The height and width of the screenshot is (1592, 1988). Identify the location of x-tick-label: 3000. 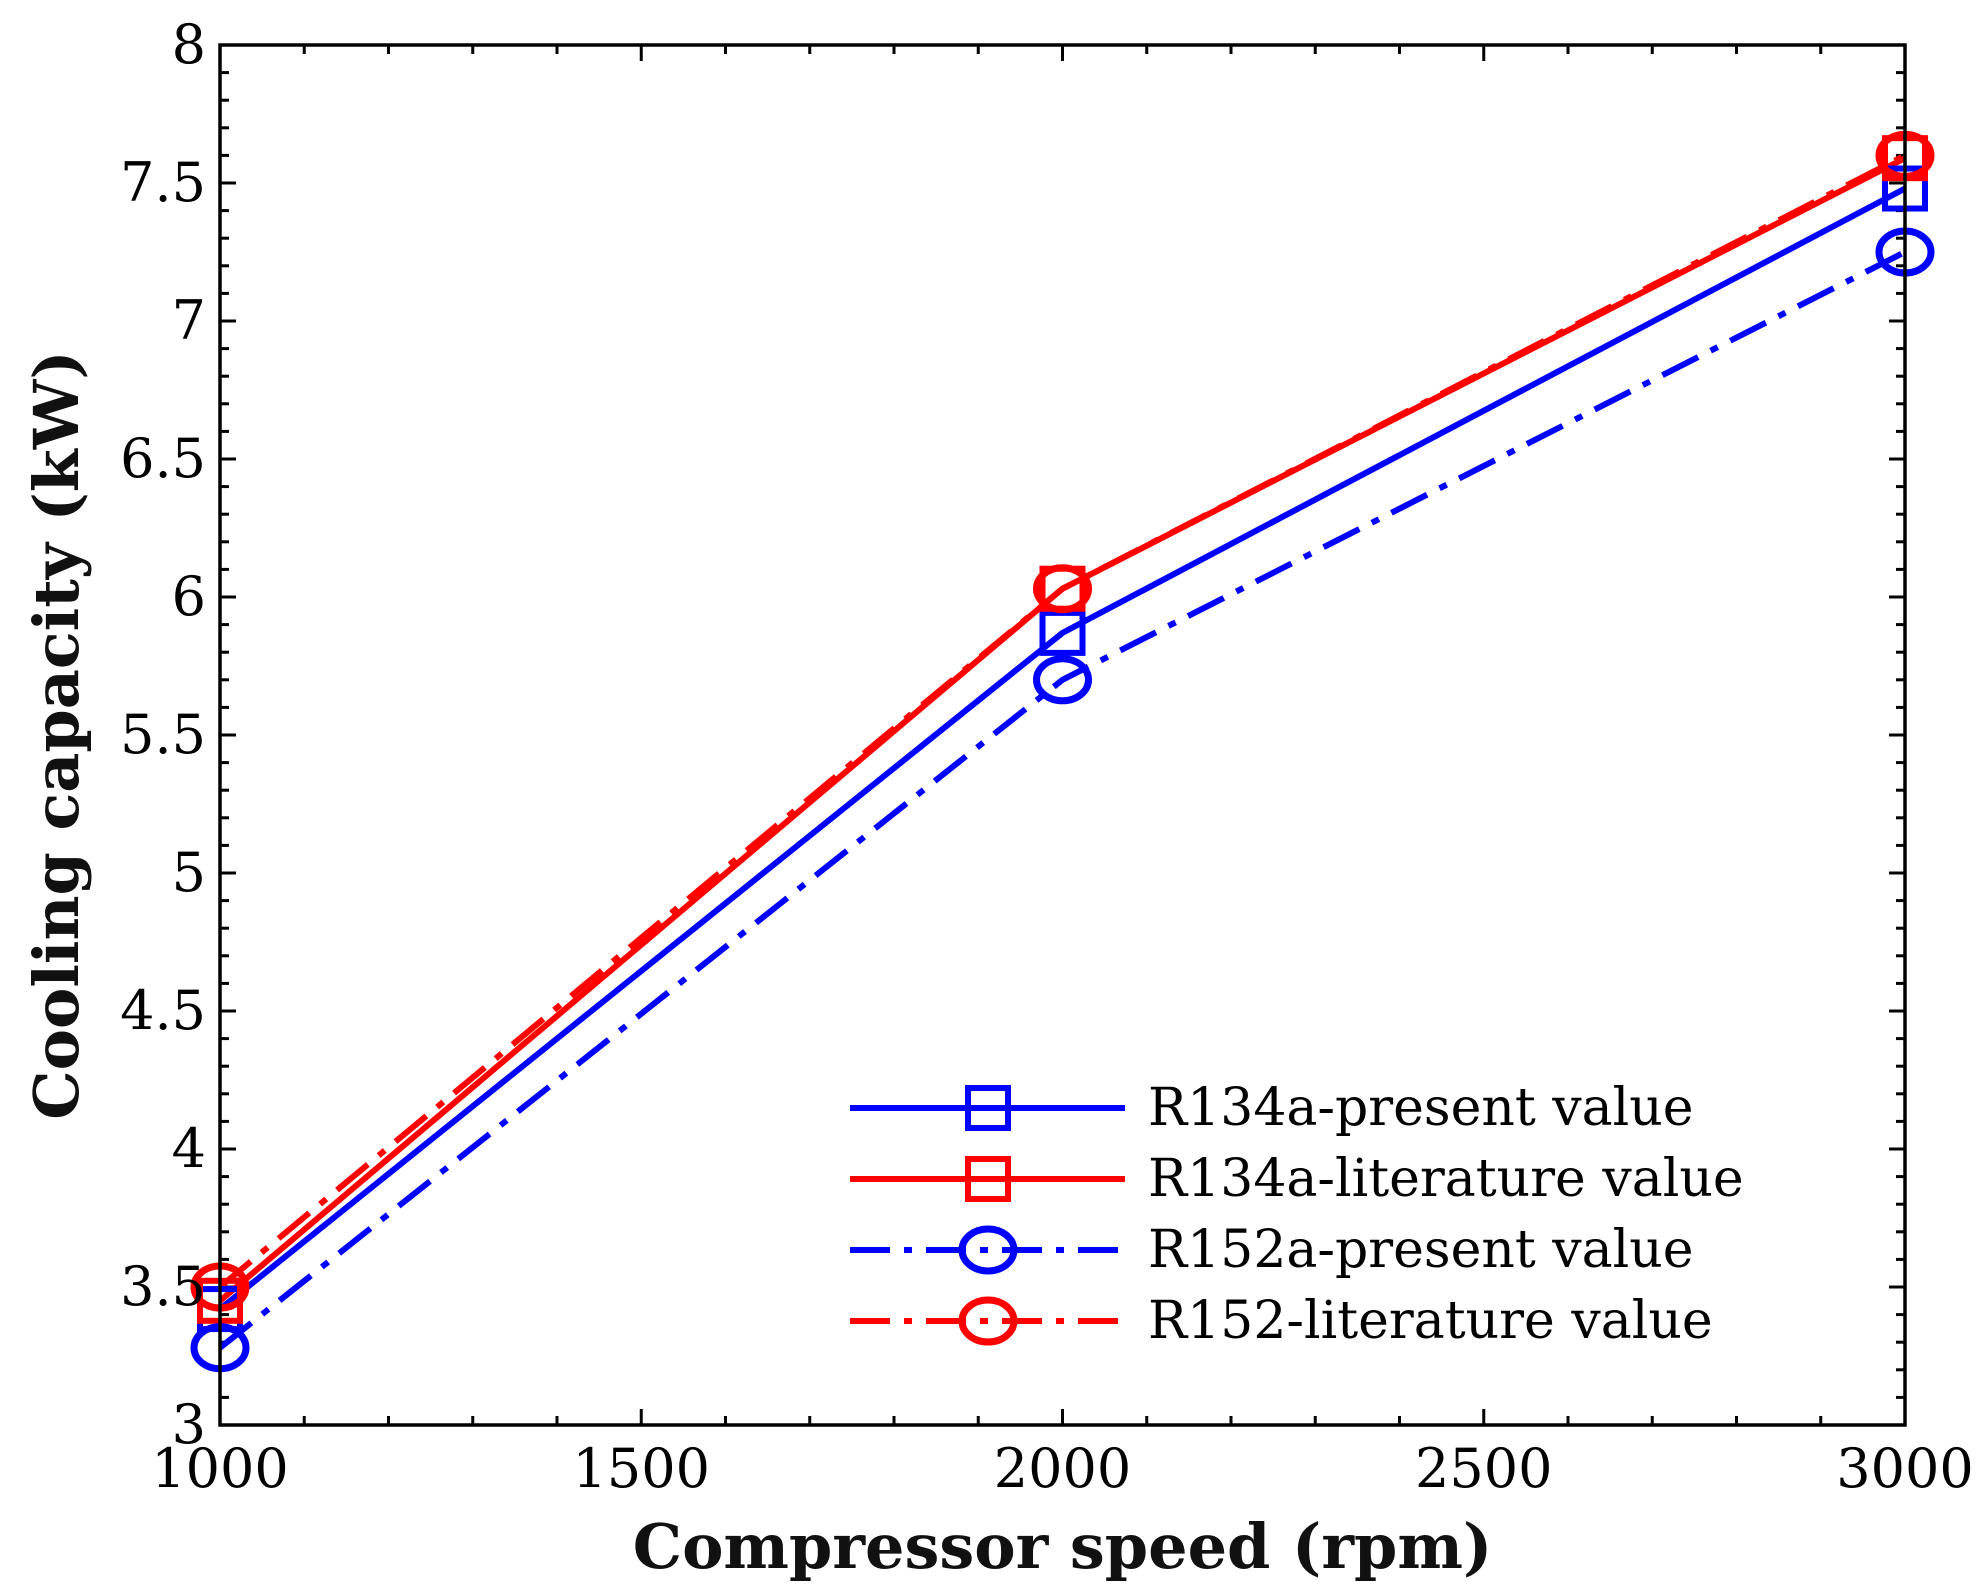
(1904, 1468).